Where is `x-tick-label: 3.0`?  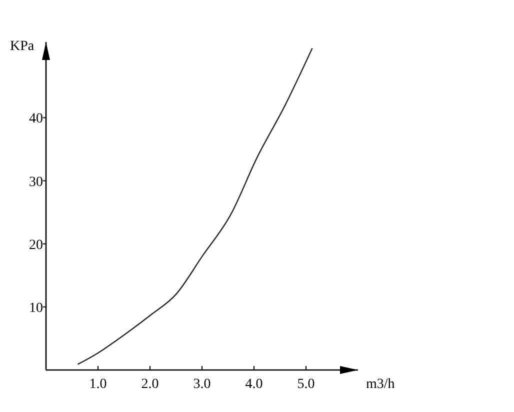 x-tick-label: 3.0 is located at coordinates (202, 384).